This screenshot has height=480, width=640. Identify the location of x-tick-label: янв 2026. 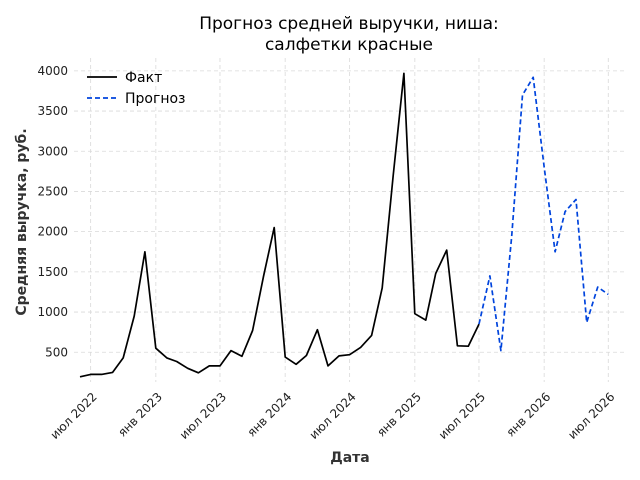
(528, 415).